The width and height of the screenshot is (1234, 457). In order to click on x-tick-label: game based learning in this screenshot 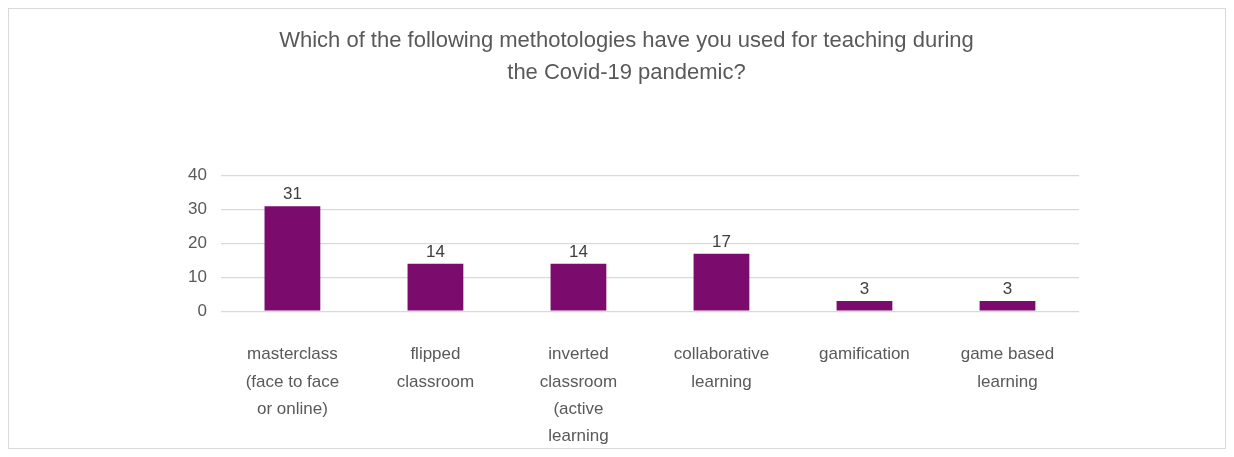, I will do `click(1007, 367)`.